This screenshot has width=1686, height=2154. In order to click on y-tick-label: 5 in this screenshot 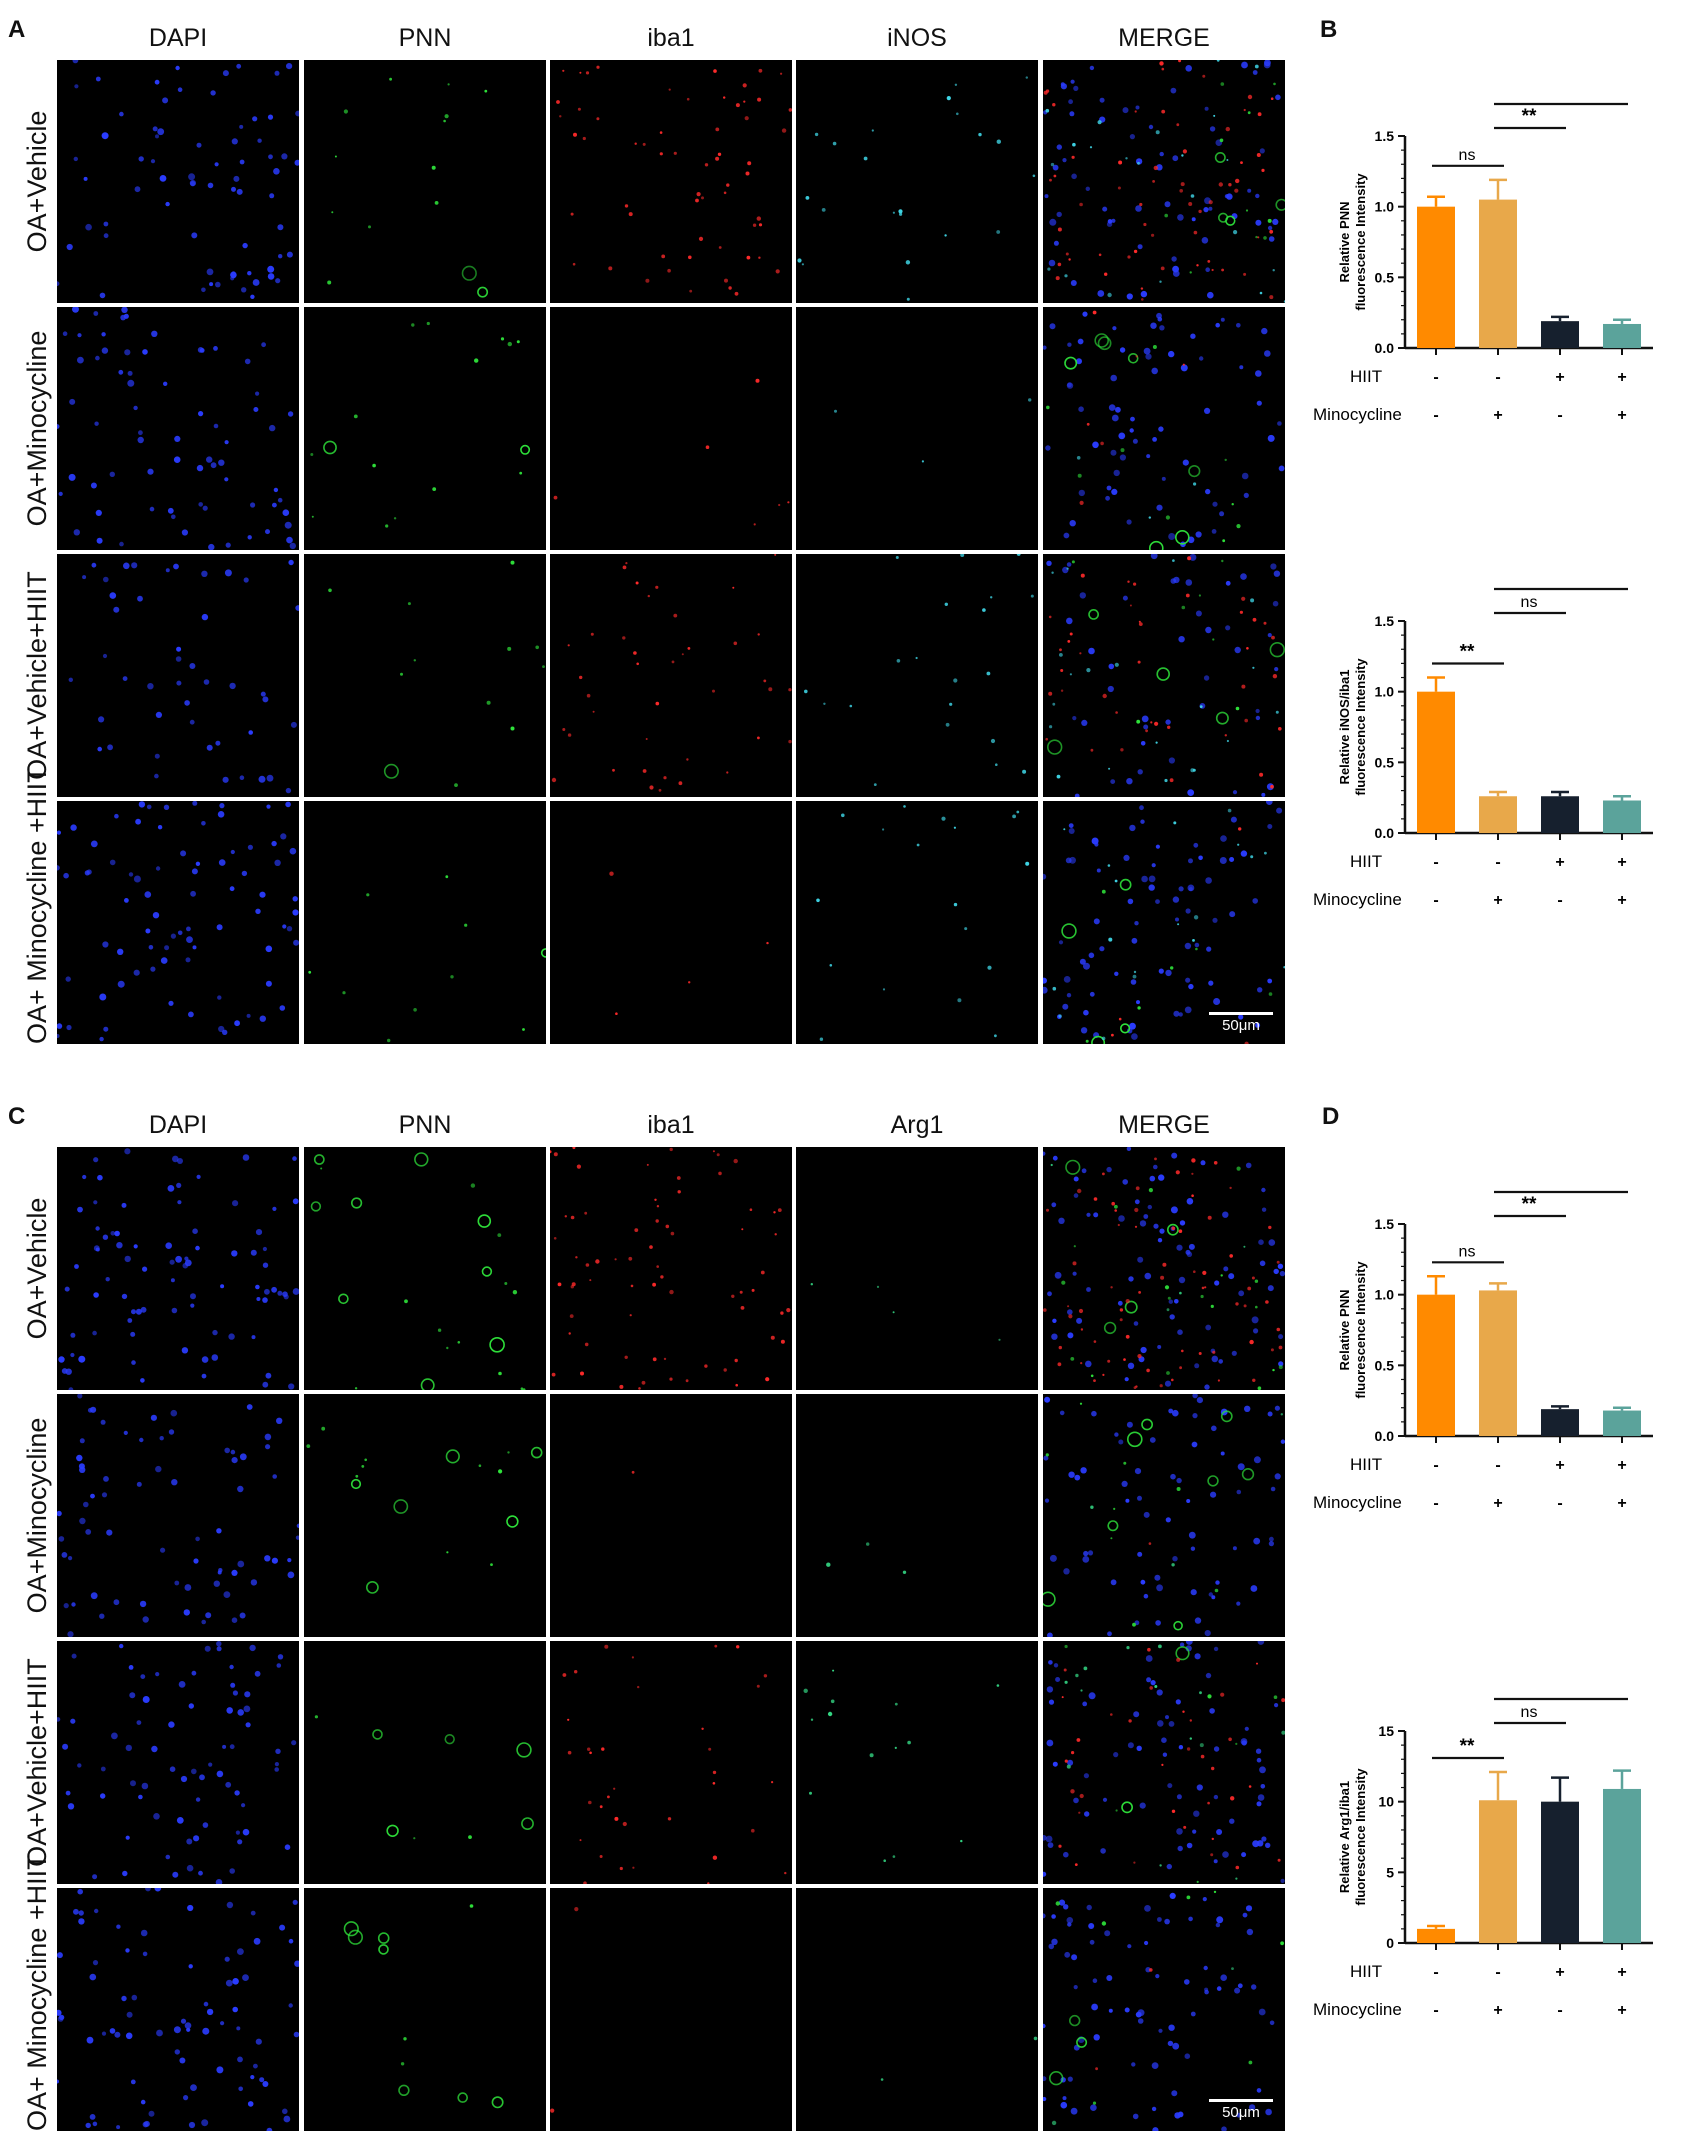, I will do `click(1390, 1872)`.